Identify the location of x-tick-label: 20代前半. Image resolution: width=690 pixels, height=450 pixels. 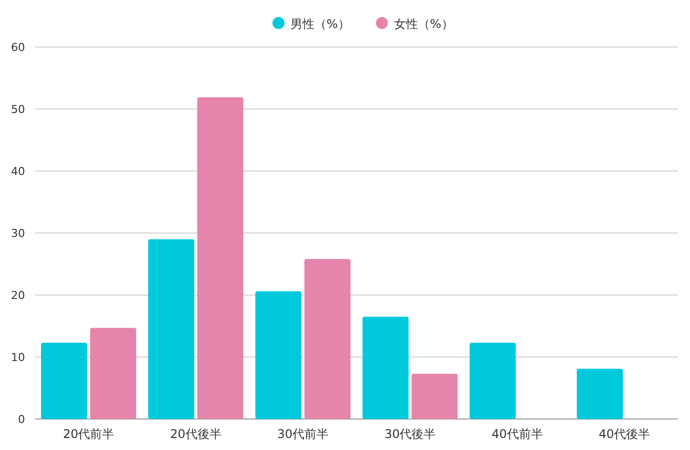
(88, 434).